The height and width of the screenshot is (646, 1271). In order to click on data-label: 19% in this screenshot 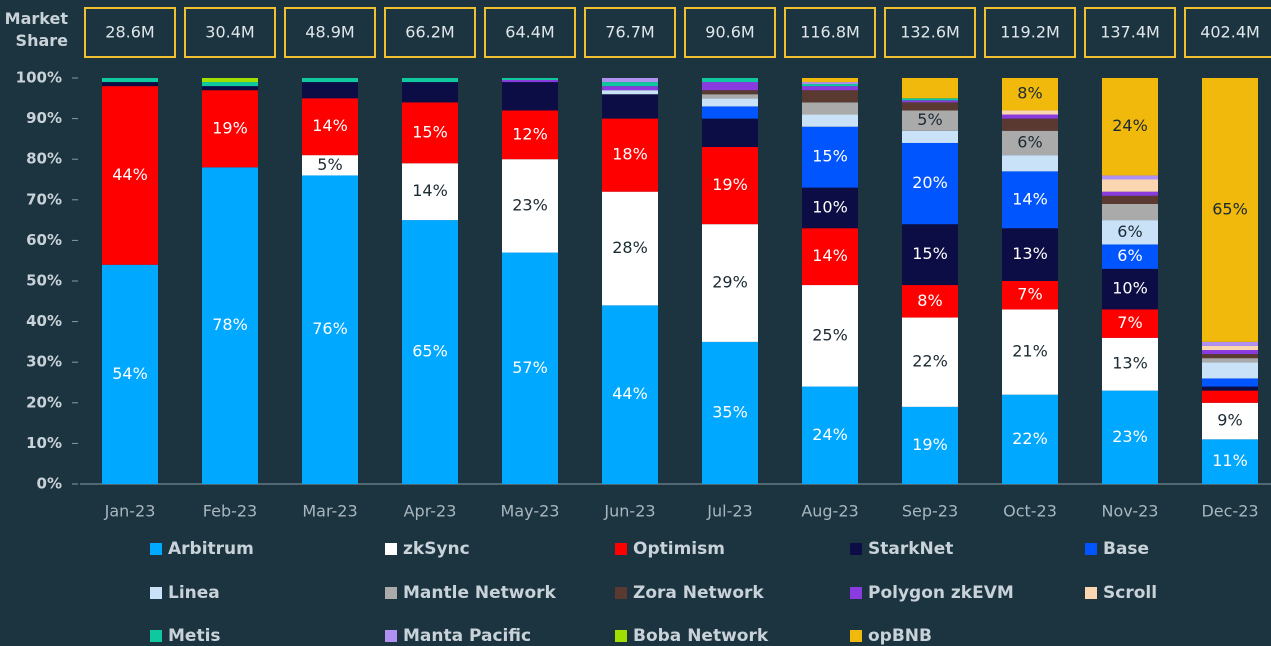, I will do `click(930, 444)`.